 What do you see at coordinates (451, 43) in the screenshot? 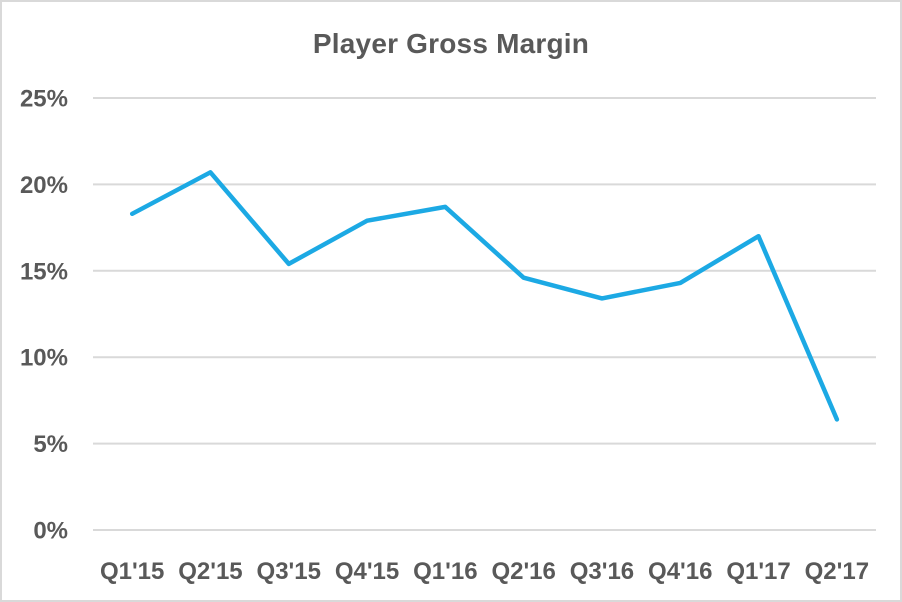
I see `chart-title: Player Gross Margin` at bounding box center [451, 43].